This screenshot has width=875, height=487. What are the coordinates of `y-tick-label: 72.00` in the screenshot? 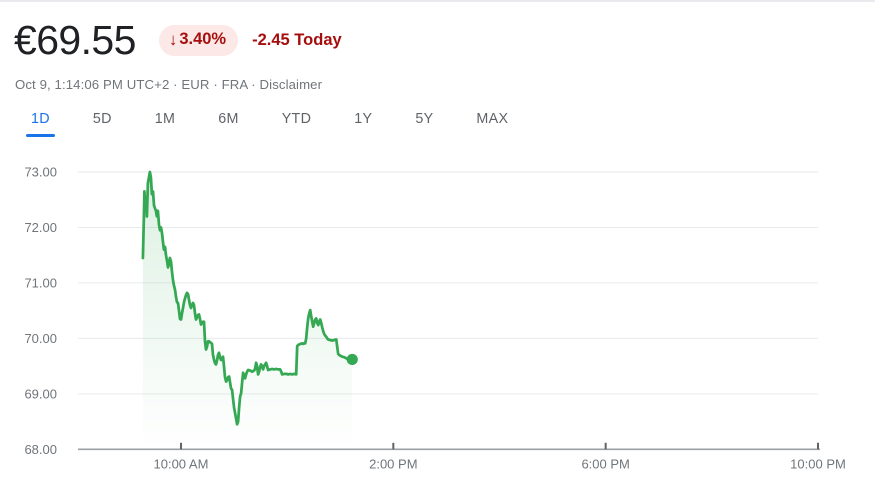 It's located at (40, 227).